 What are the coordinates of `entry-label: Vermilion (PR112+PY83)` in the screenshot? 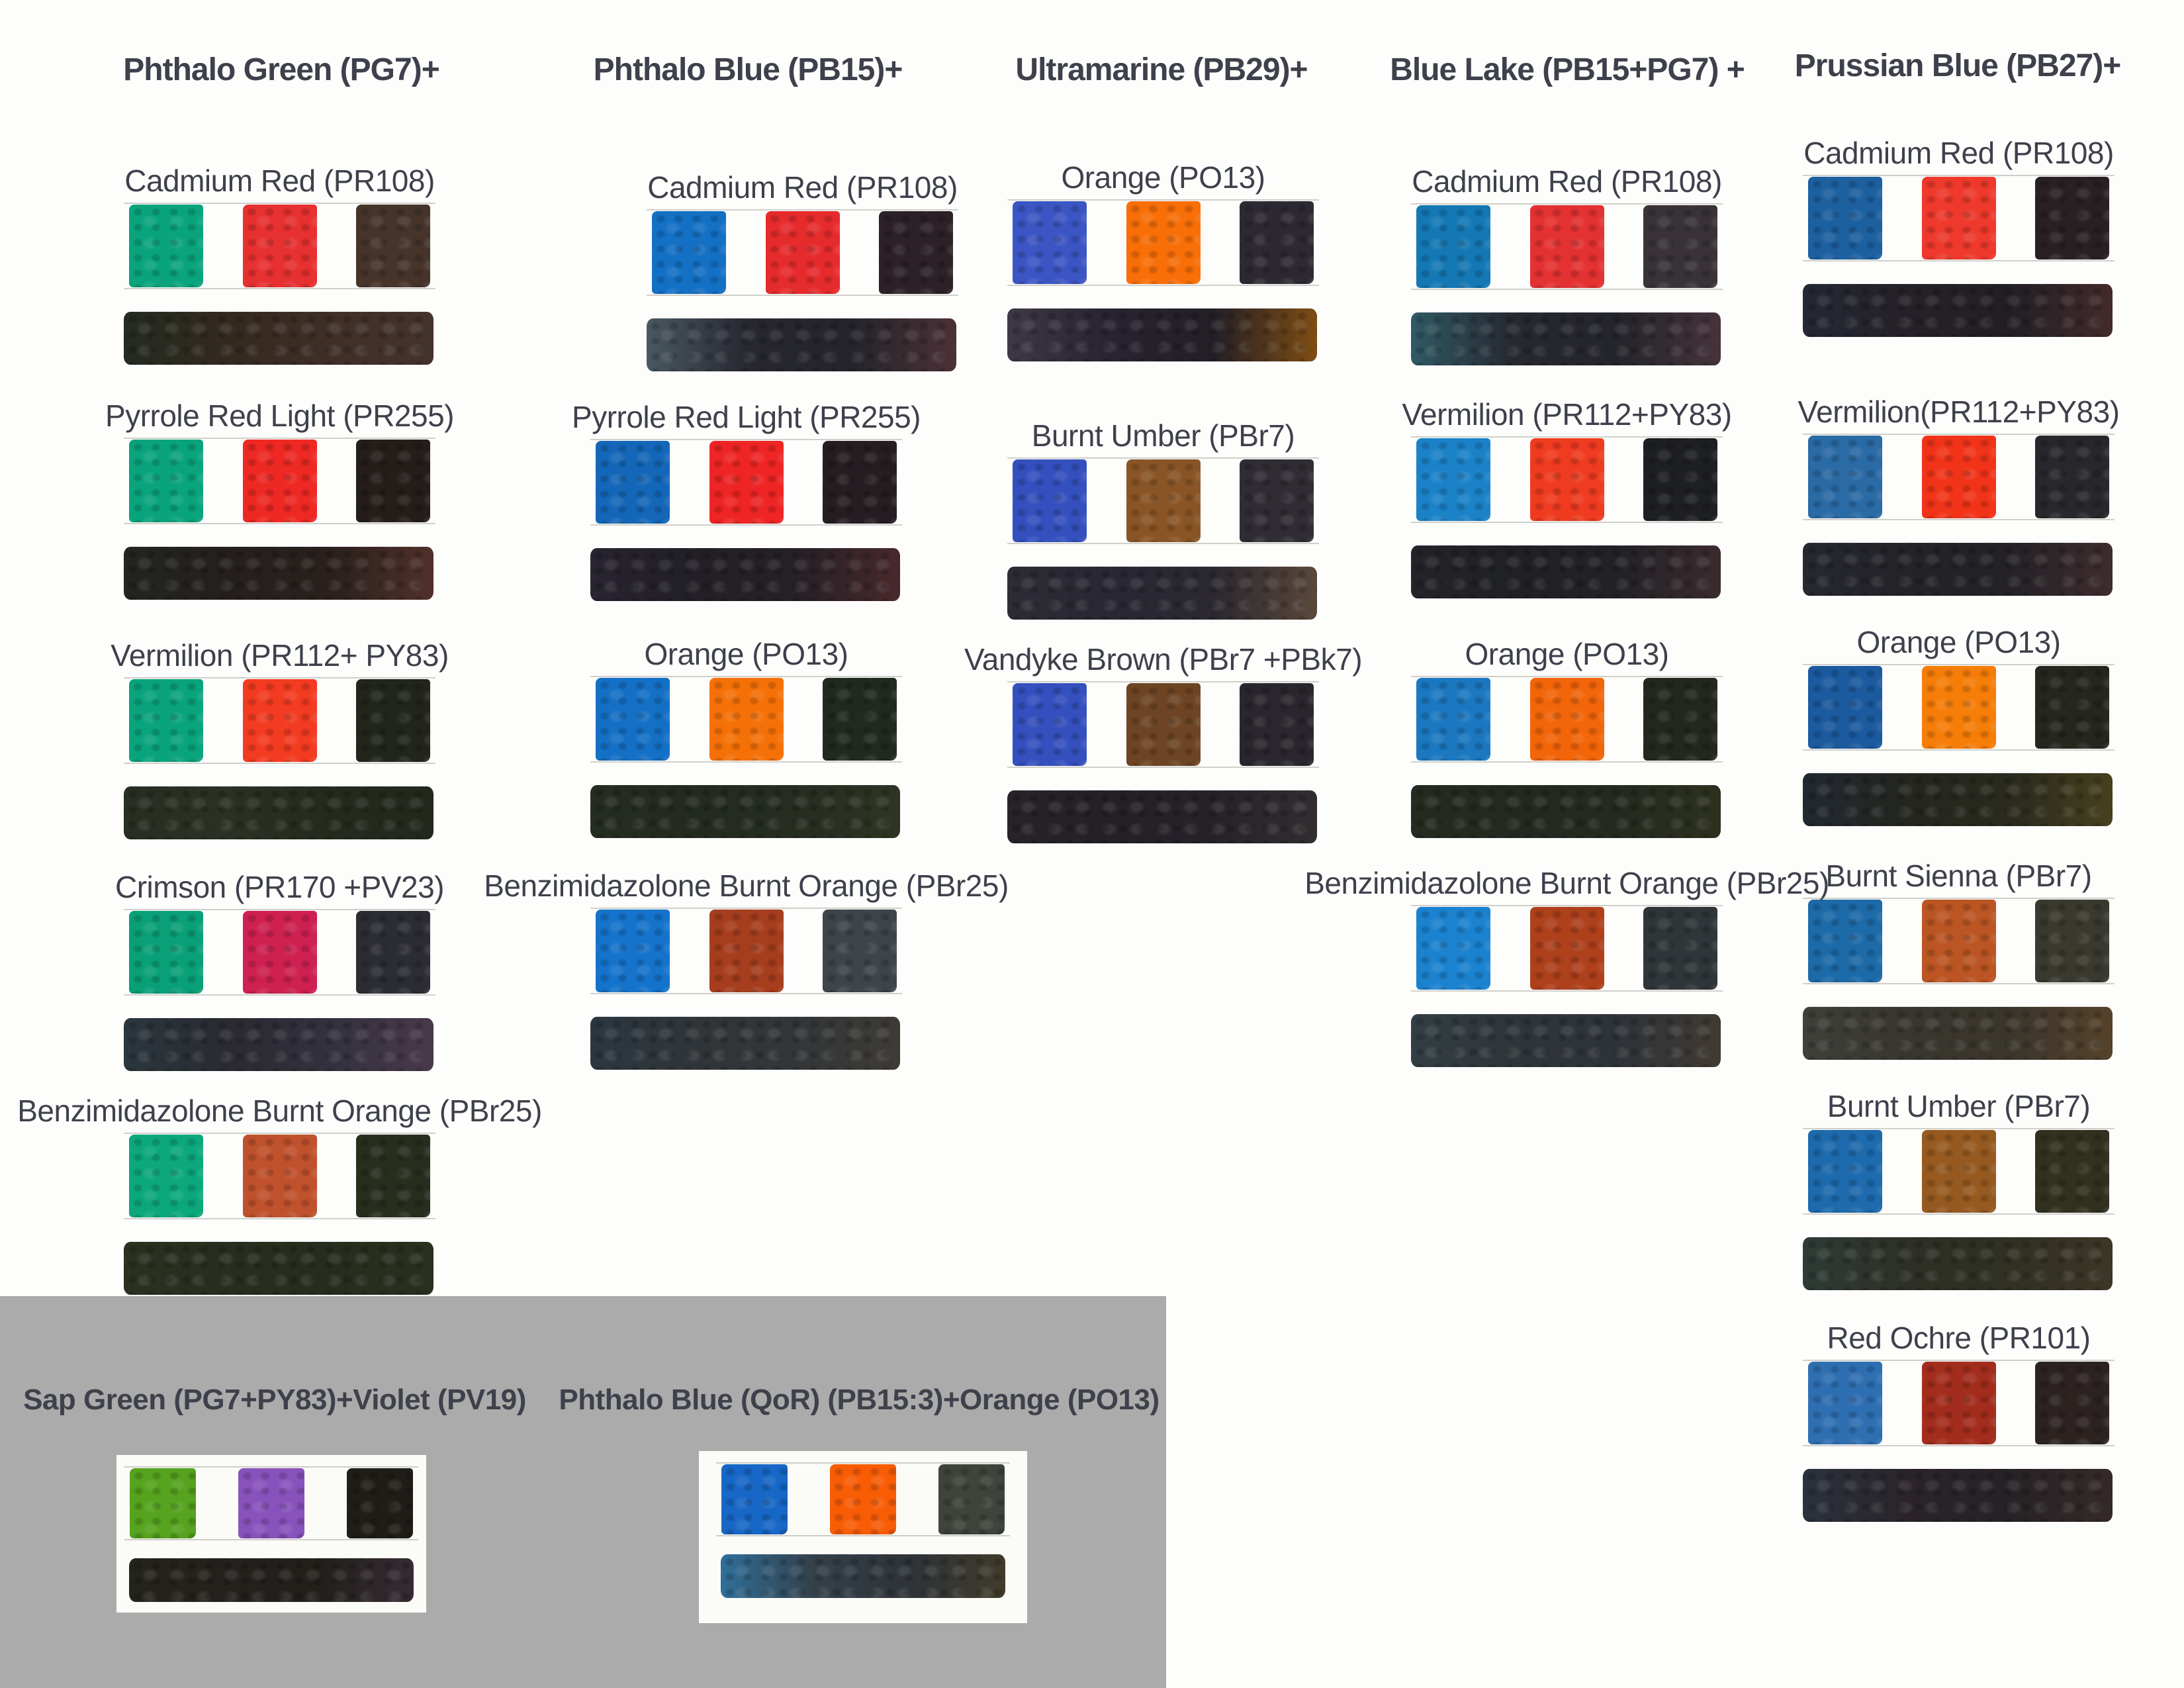 It's located at (1567, 414).